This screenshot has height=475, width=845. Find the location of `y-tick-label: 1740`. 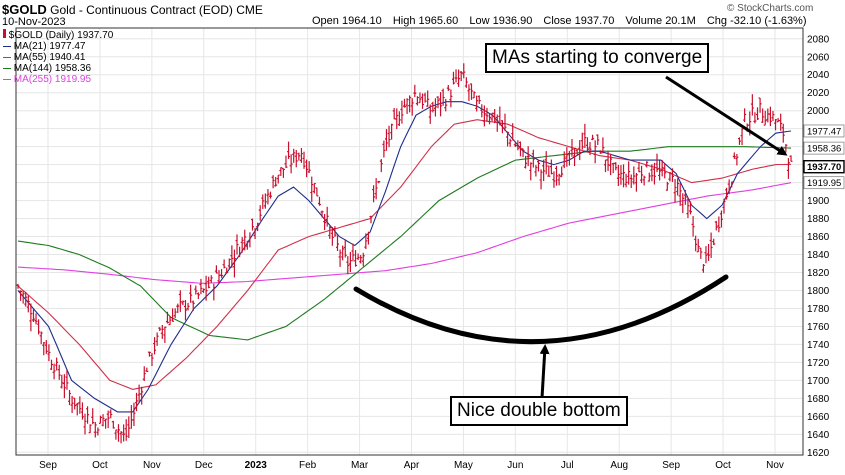

y-tick-label: 1740 is located at coordinates (818, 345).